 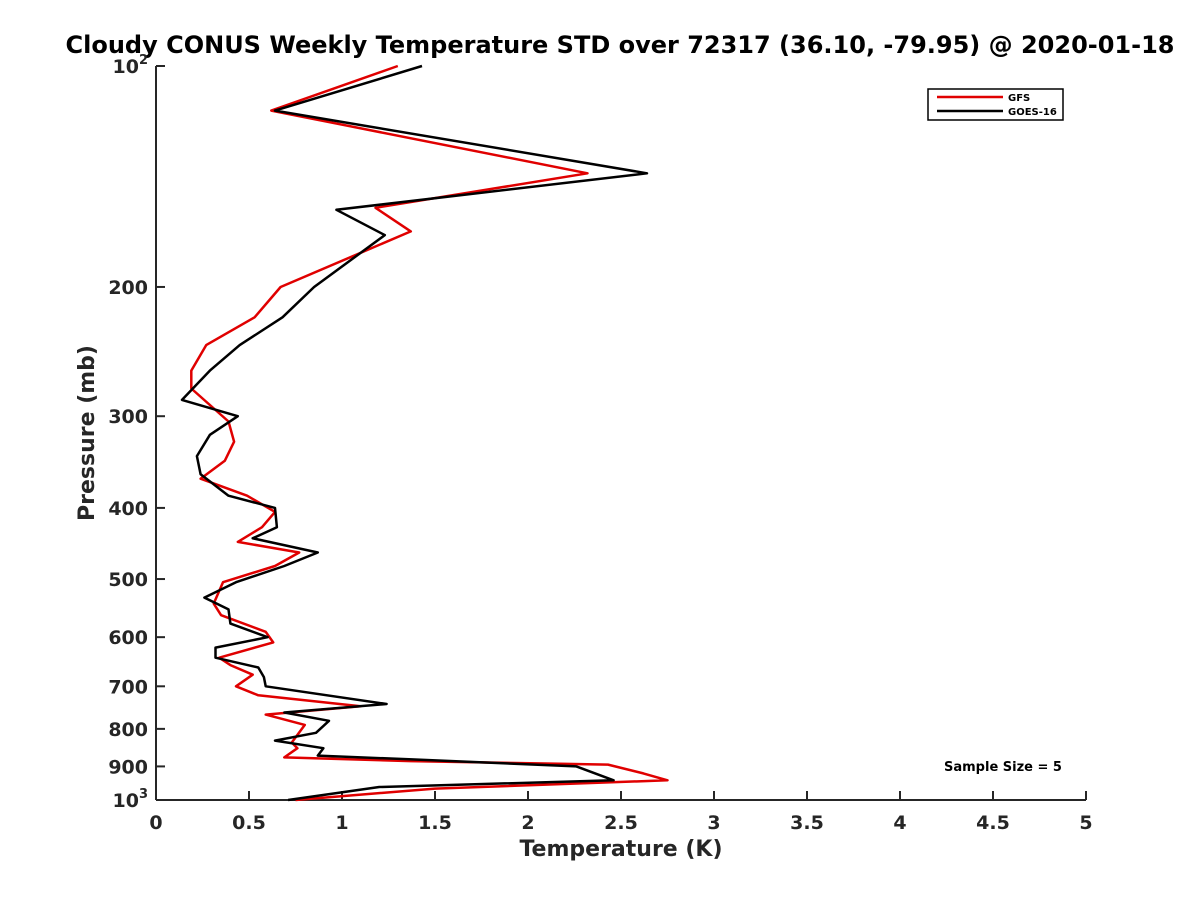 What do you see at coordinates (621, 823) in the screenshot?
I see `x-tick-label: 2.5` at bounding box center [621, 823].